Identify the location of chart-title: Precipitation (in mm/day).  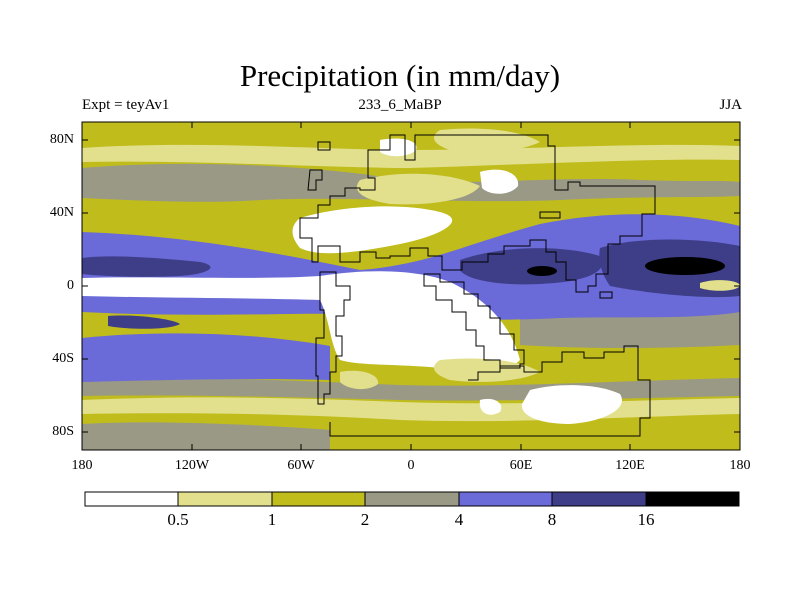
(400, 75).